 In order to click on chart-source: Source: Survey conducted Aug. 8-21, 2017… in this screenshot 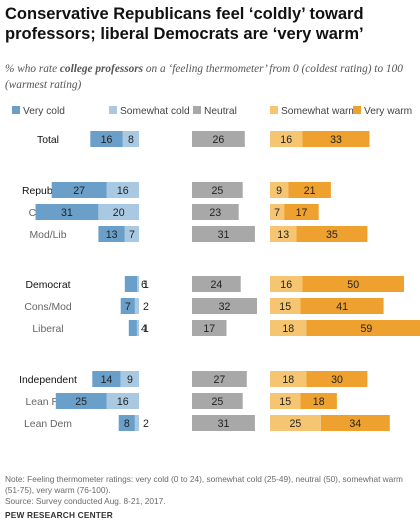, I will do `click(85, 501)`.